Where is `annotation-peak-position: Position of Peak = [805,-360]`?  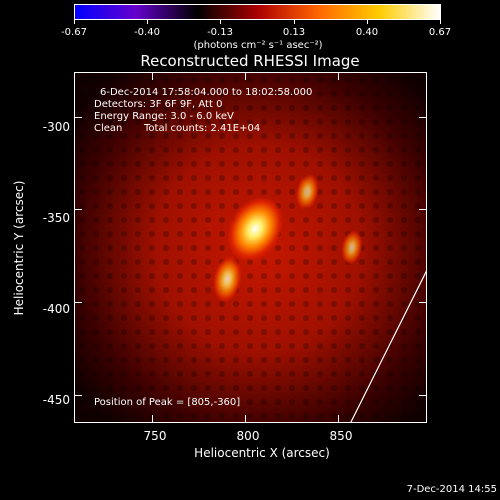
annotation-peak-position: Position of Peak = [805,-360] is located at coordinates (167, 402).